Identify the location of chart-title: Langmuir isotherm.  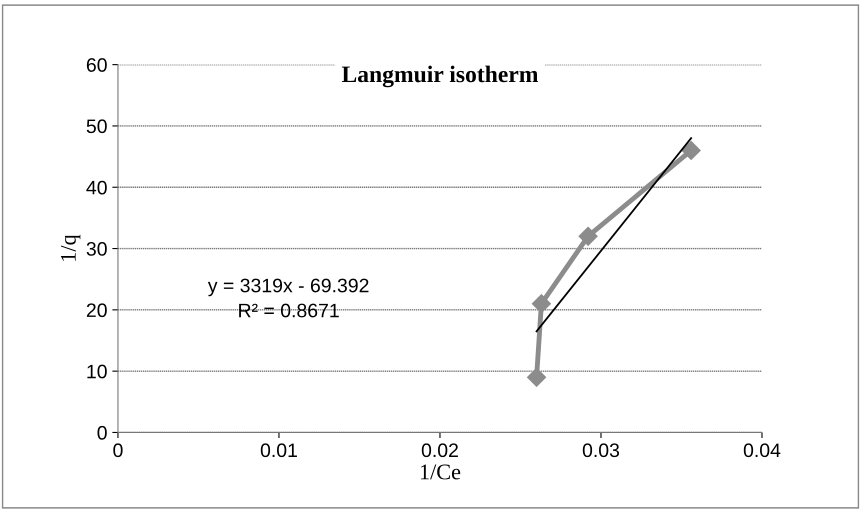
(440, 77).